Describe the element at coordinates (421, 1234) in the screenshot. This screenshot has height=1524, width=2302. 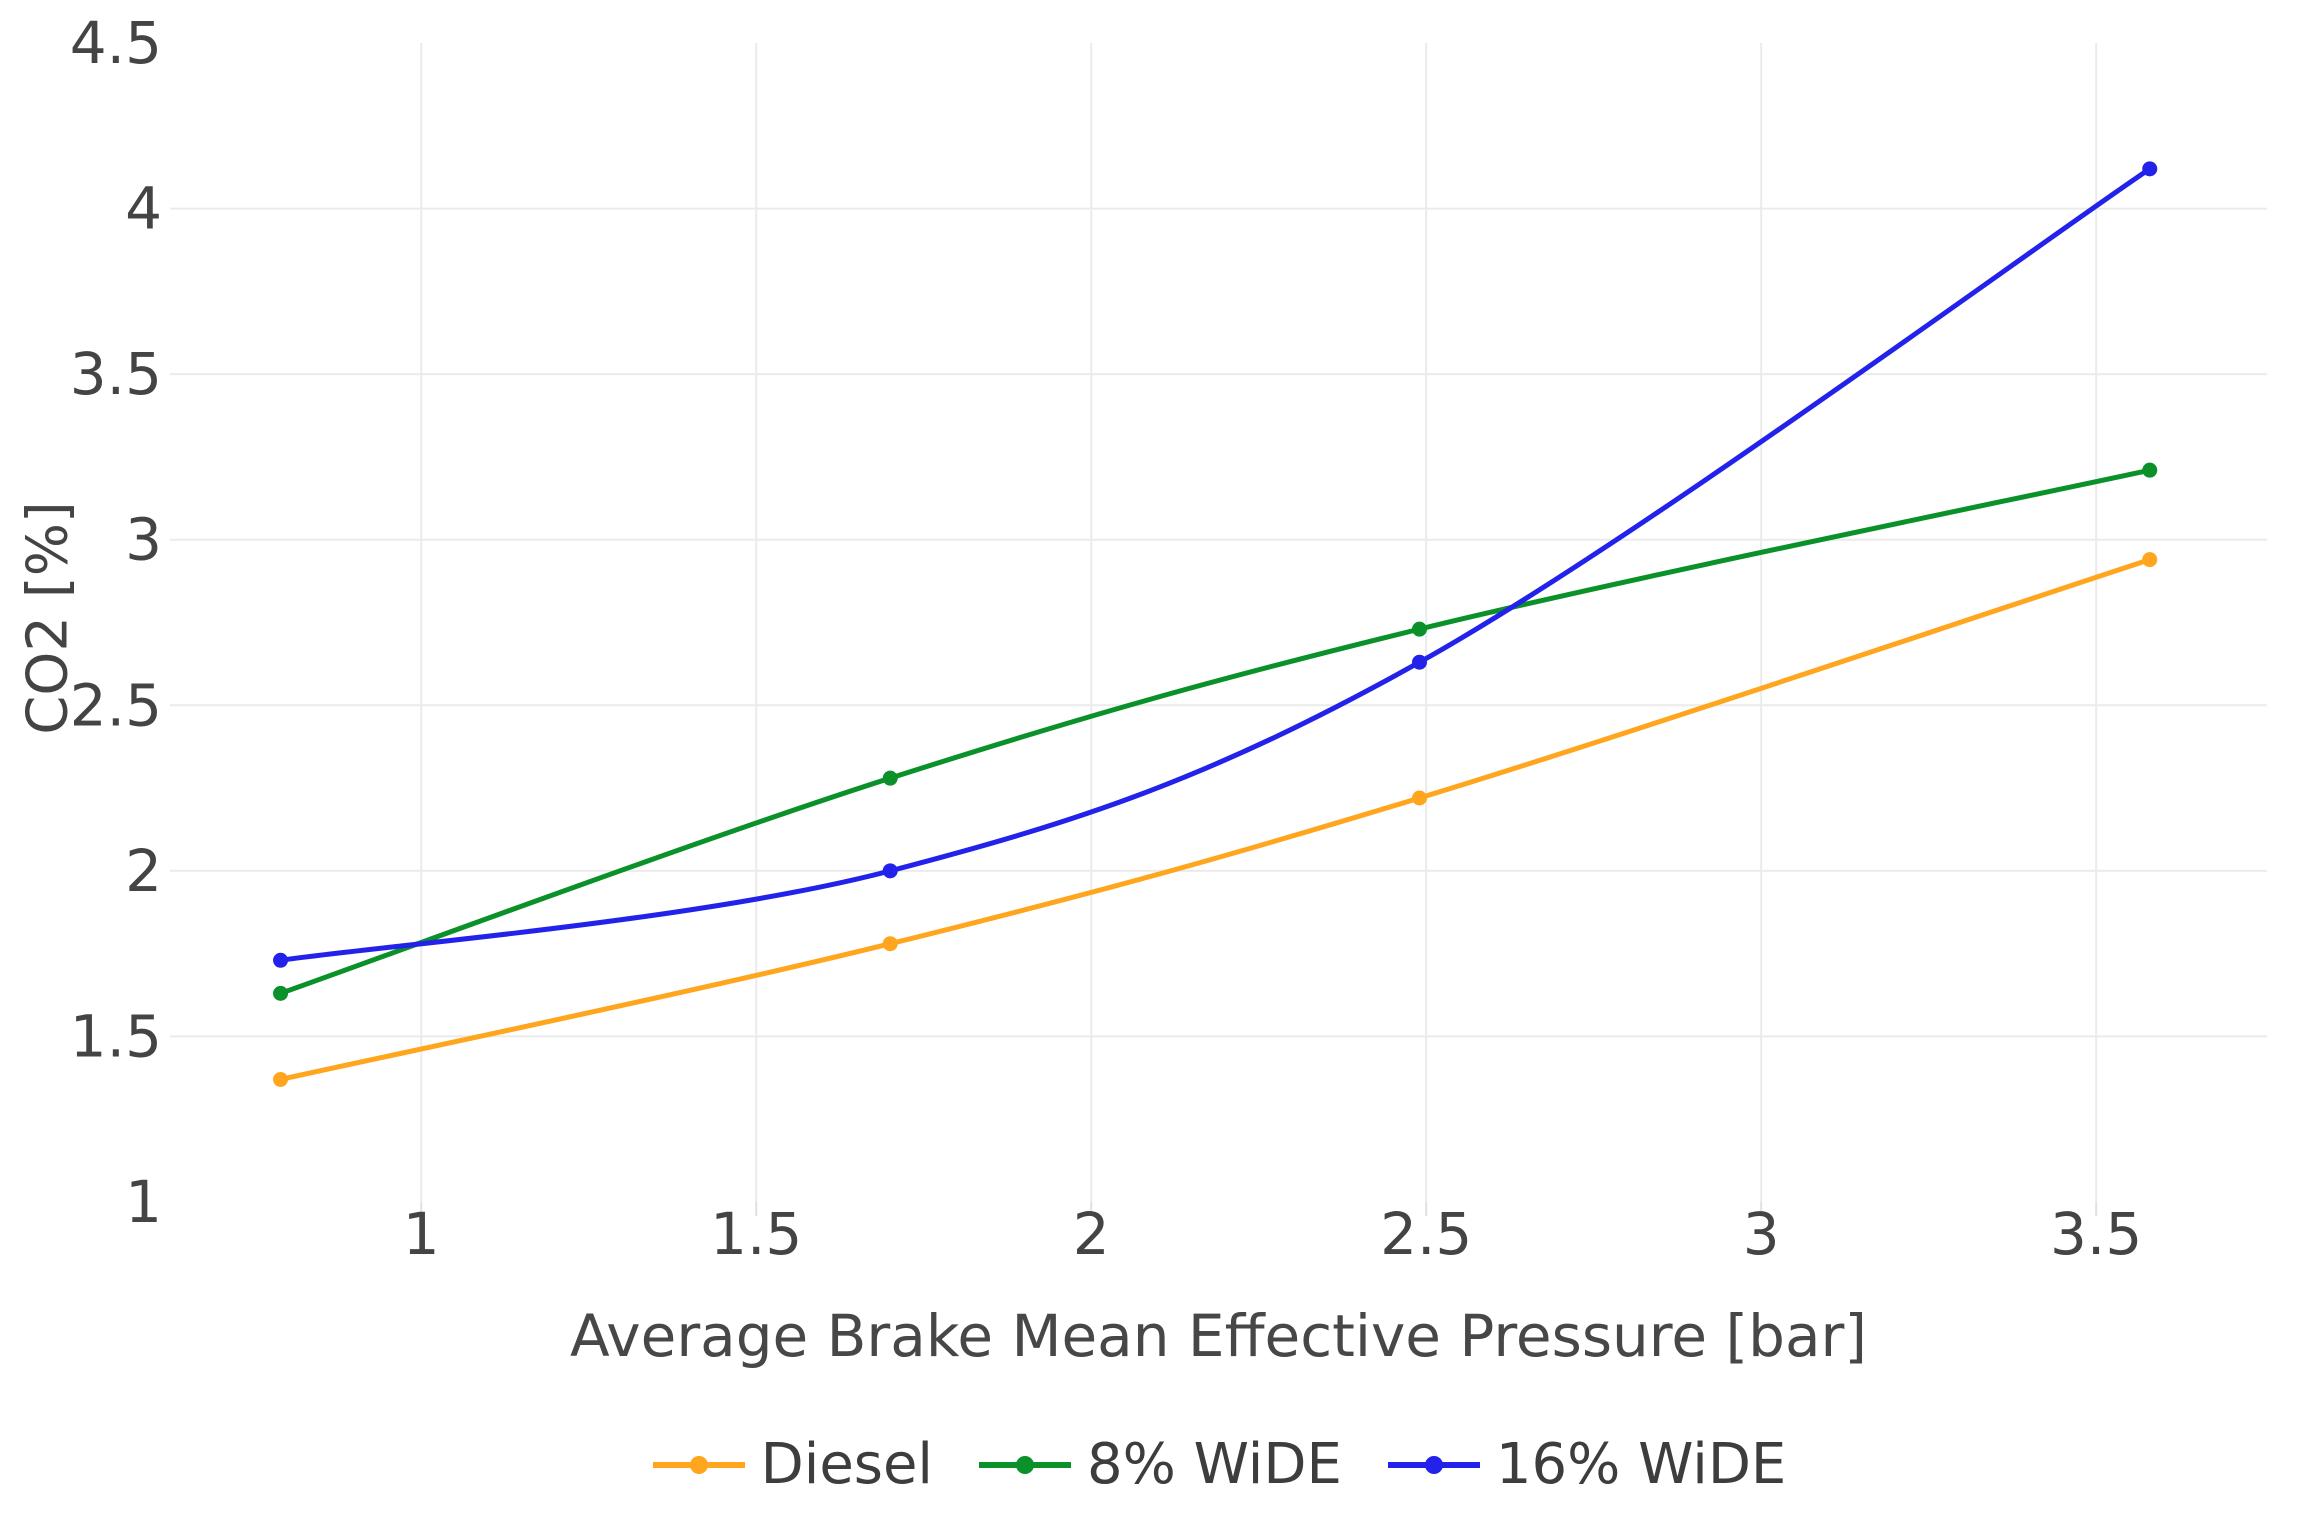
I see `x-tick-label: 1` at that location.